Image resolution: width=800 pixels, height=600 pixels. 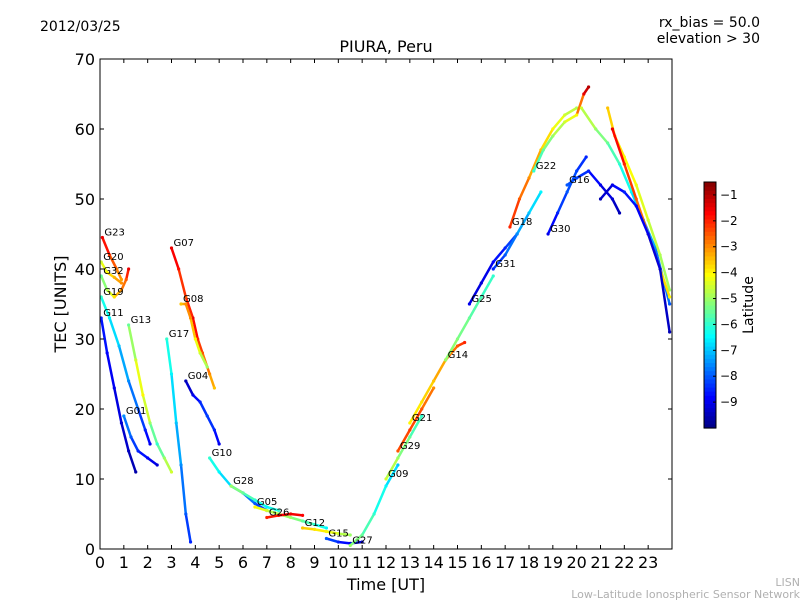 I want to click on series-label: G23, so click(x=114, y=233).